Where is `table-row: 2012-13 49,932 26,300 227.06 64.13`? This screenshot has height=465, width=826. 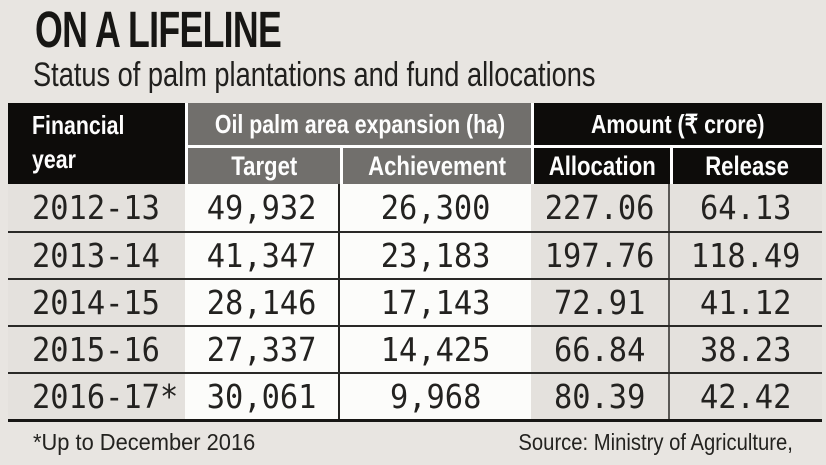 table-row: 2012-13 49,932 26,300 227.06 64.13 is located at coordinates (415, 207).